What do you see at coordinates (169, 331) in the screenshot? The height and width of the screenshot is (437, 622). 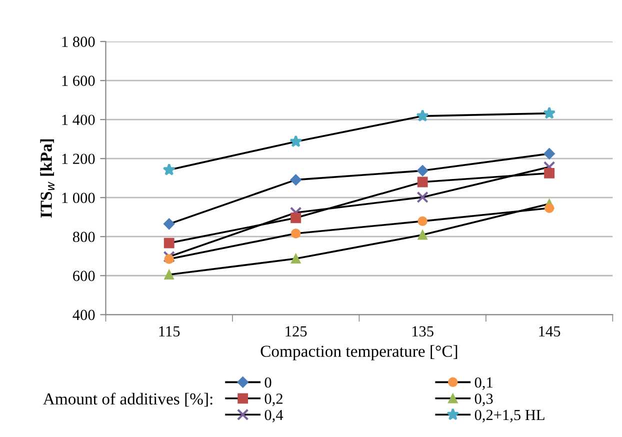 I see `x-tick-label: 115` at bounding box center [169, 331].